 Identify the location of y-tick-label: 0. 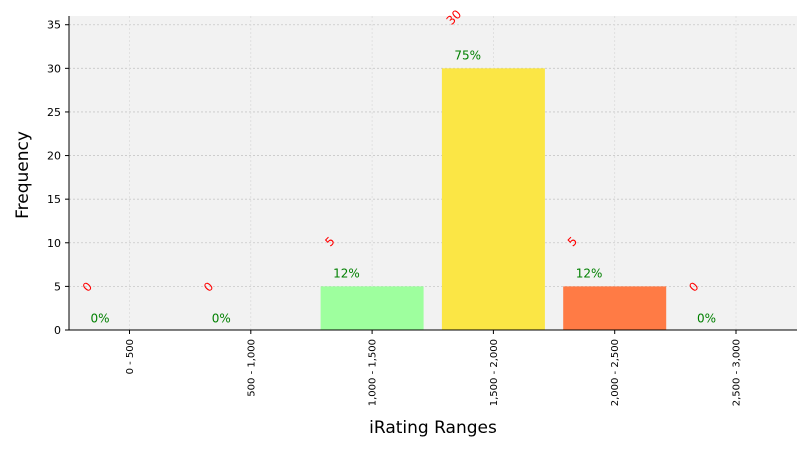
(57, 330).